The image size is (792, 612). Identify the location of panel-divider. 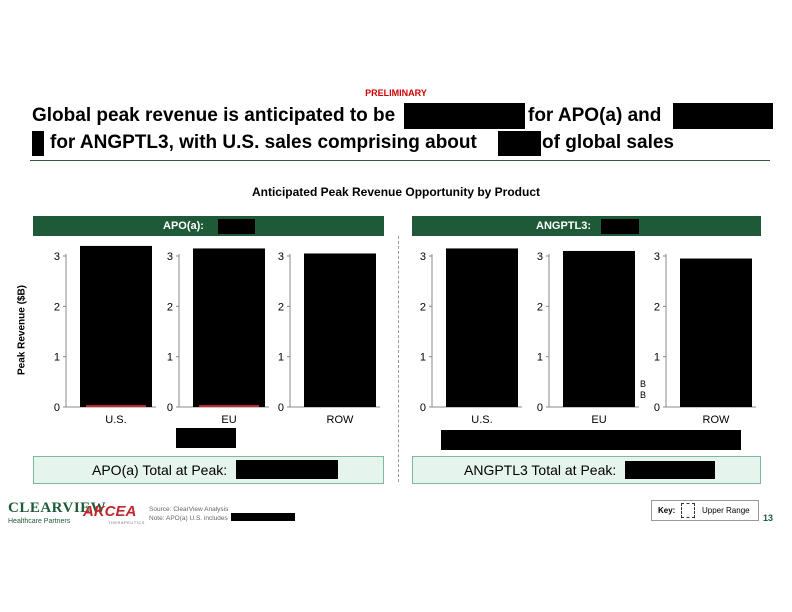
(398, 359).